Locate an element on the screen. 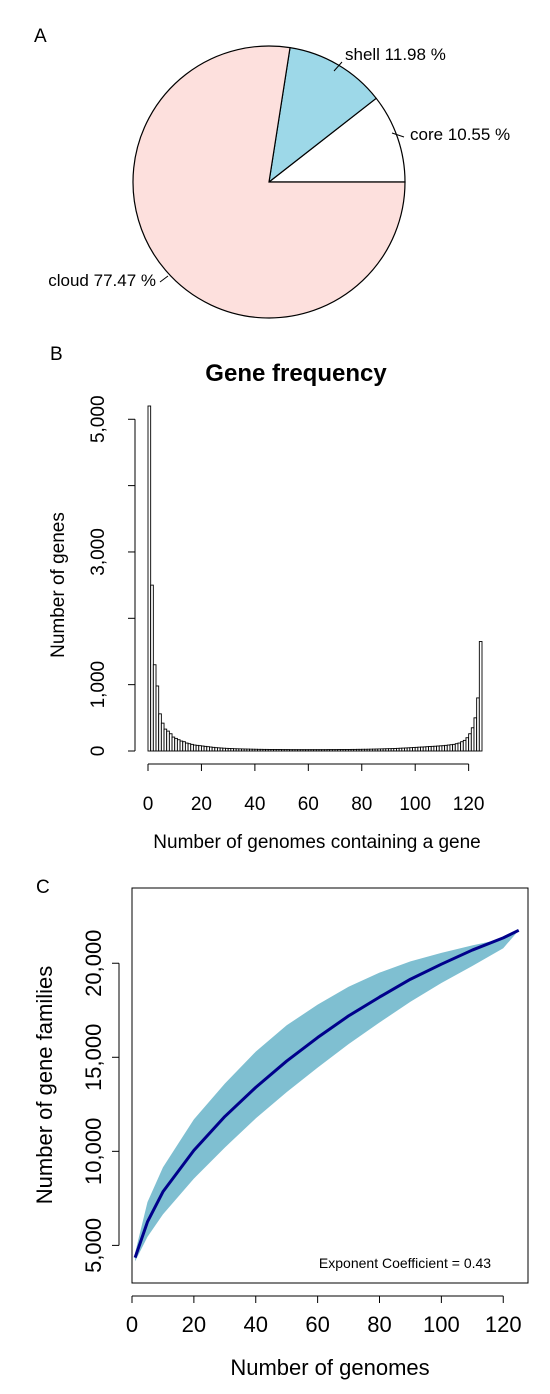 Image resolution: width=550 pixels, height=1394 pixels. histogram-x-tick-label: 0 is located at coordinates (148, 804).